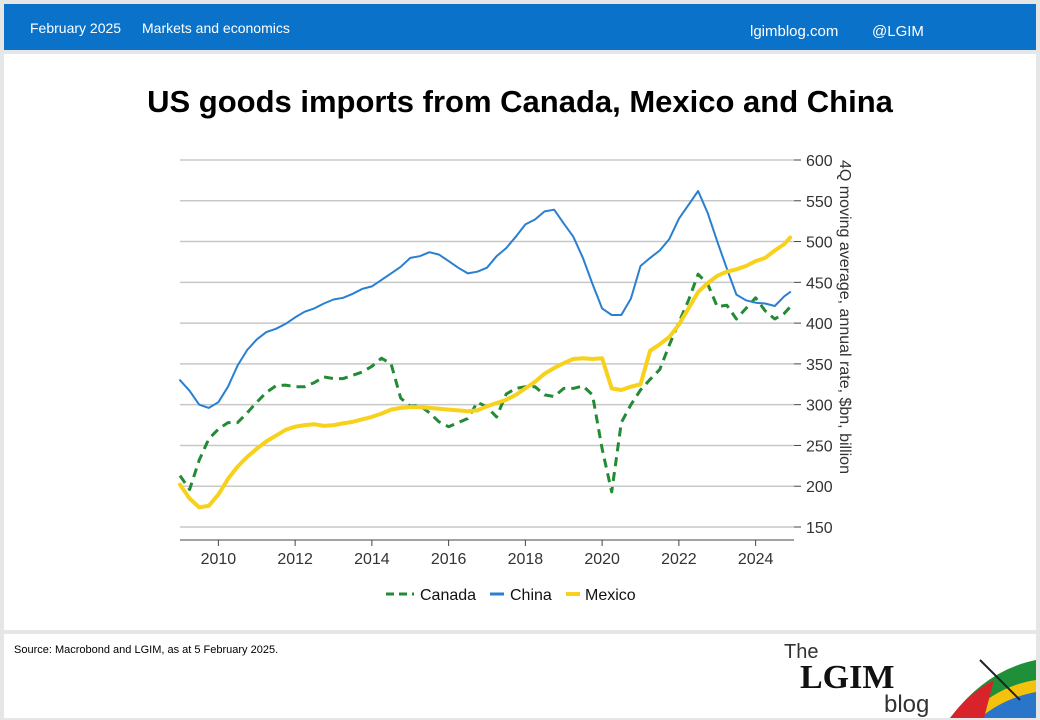 This screenshot has width=1040, height=720. What do you see at coordinates (520, 676) in the screenshot?
I see `footer-panel` at bounding box center [520, 676].